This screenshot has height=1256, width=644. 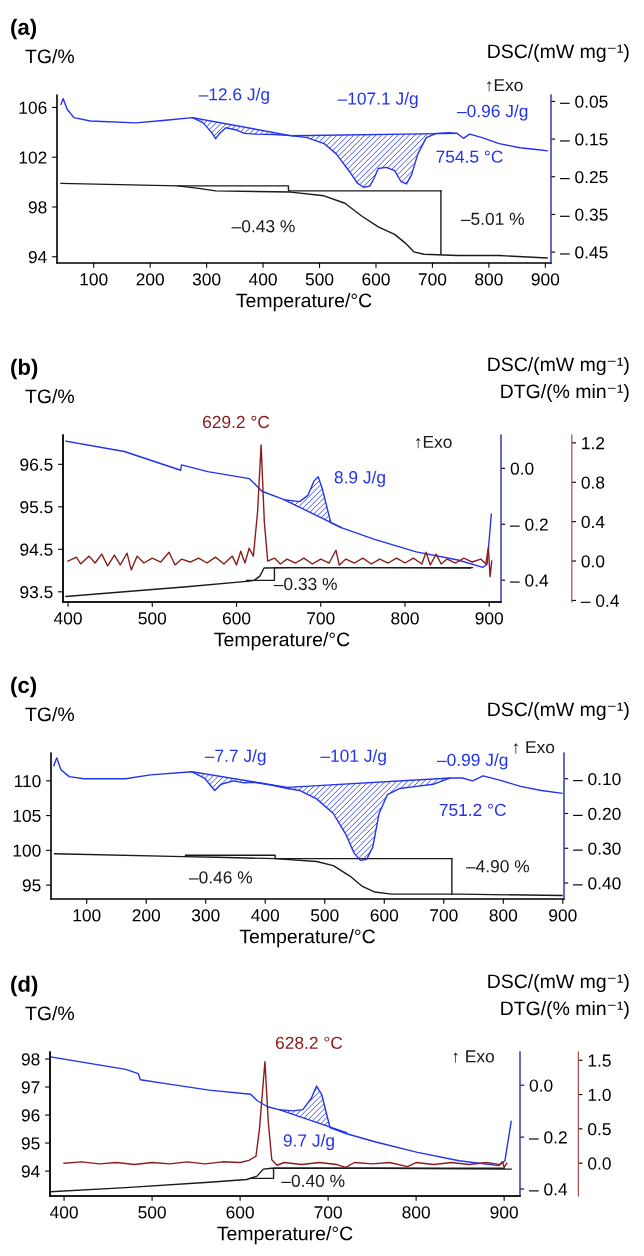 What do you see at coordinates (33, 157) in the screenshot?
I see `y-tick-label: 102` at bounding box center [33, 157].